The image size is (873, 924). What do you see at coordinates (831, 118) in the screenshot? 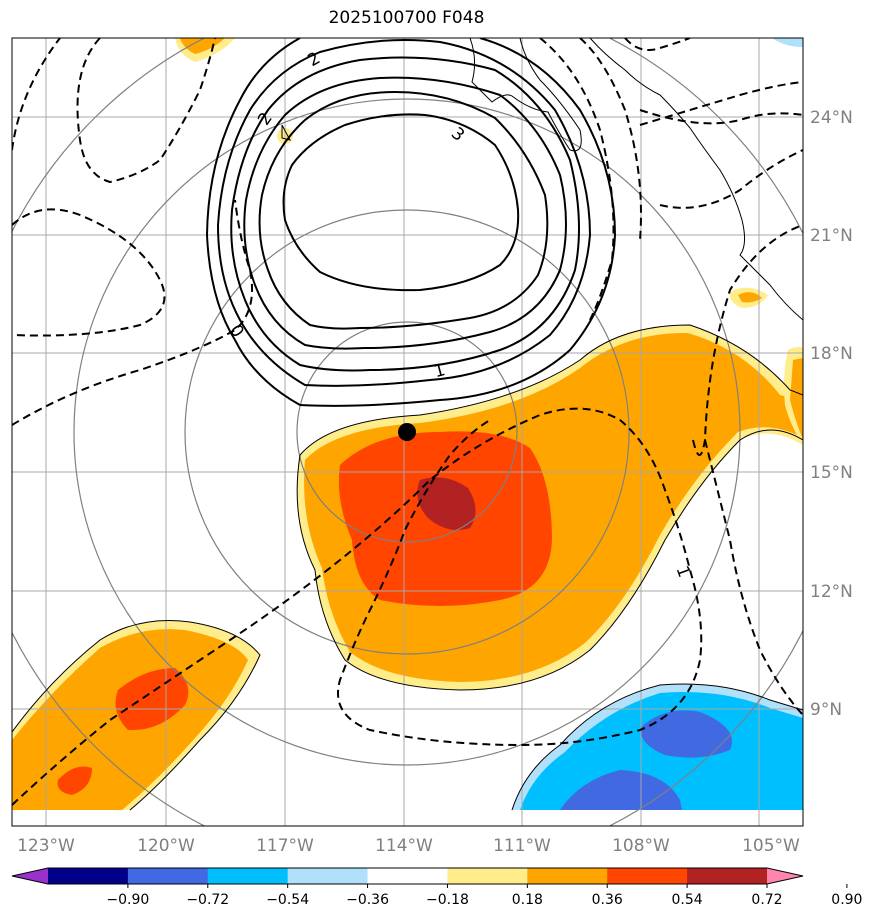
I see `lat-label: 24°N` at bounding box center [831, 118].